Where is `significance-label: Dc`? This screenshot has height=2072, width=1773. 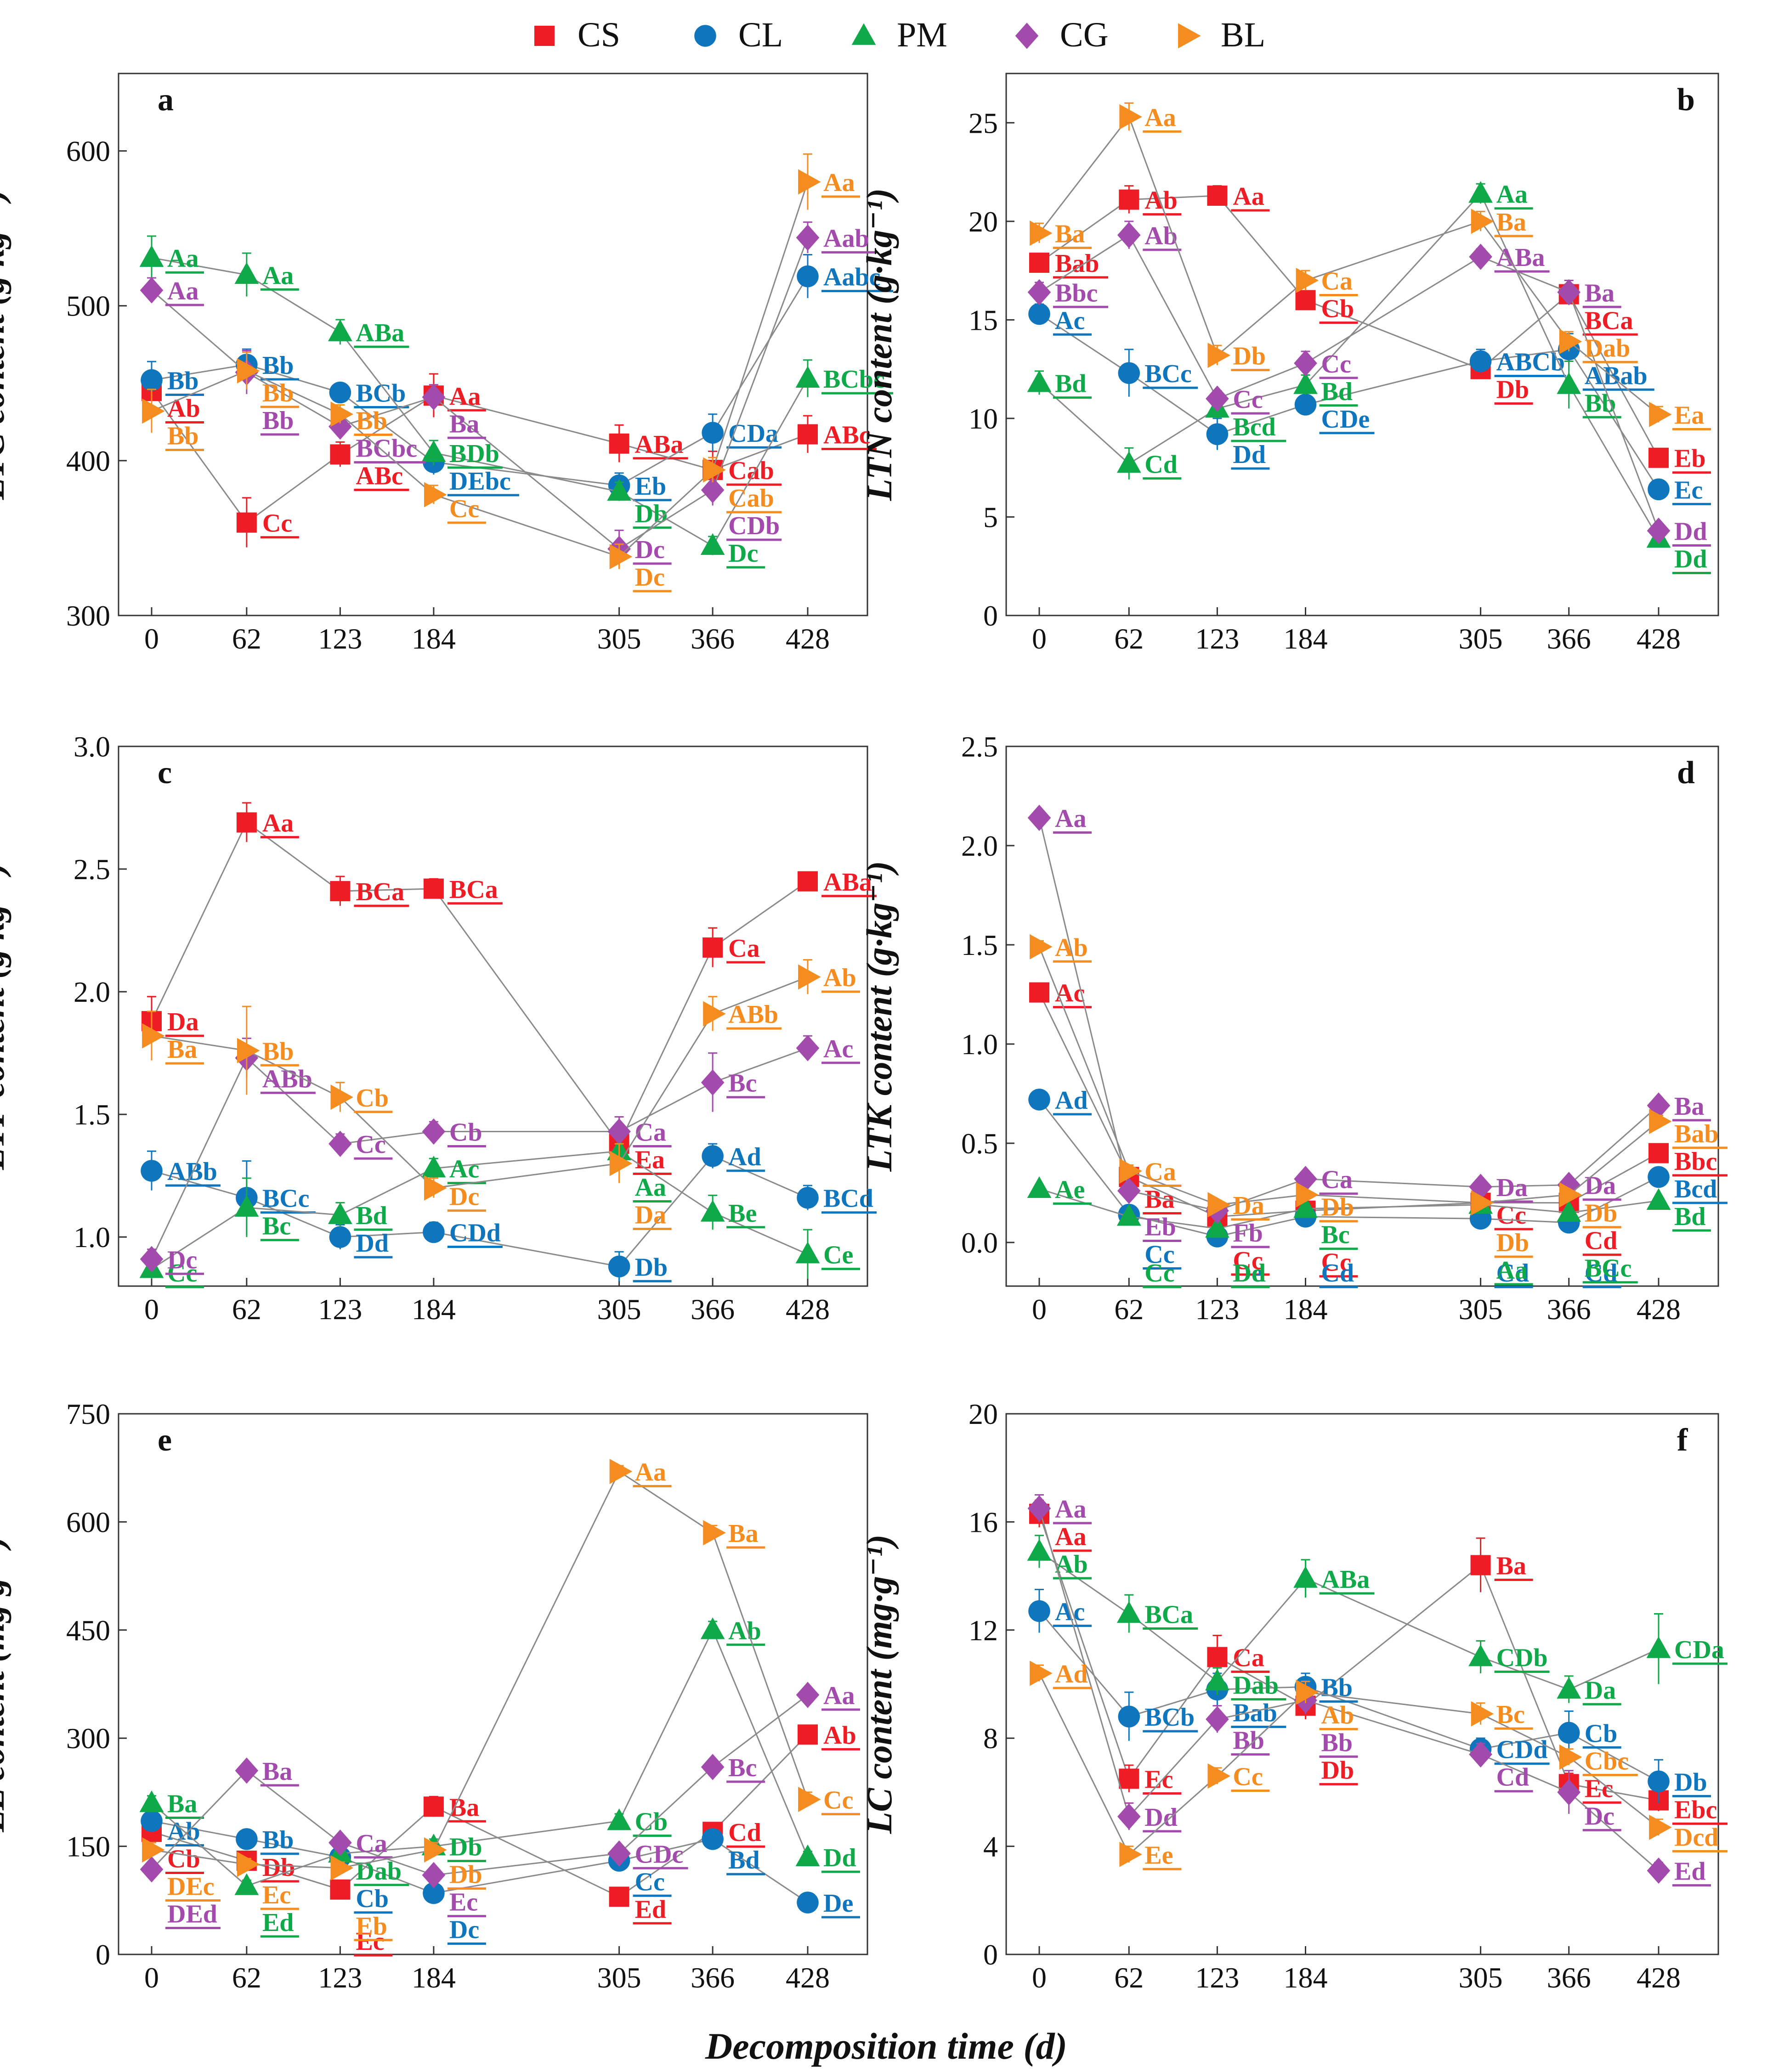
significance-label: Dc is located at coordinates (1599, 1816).